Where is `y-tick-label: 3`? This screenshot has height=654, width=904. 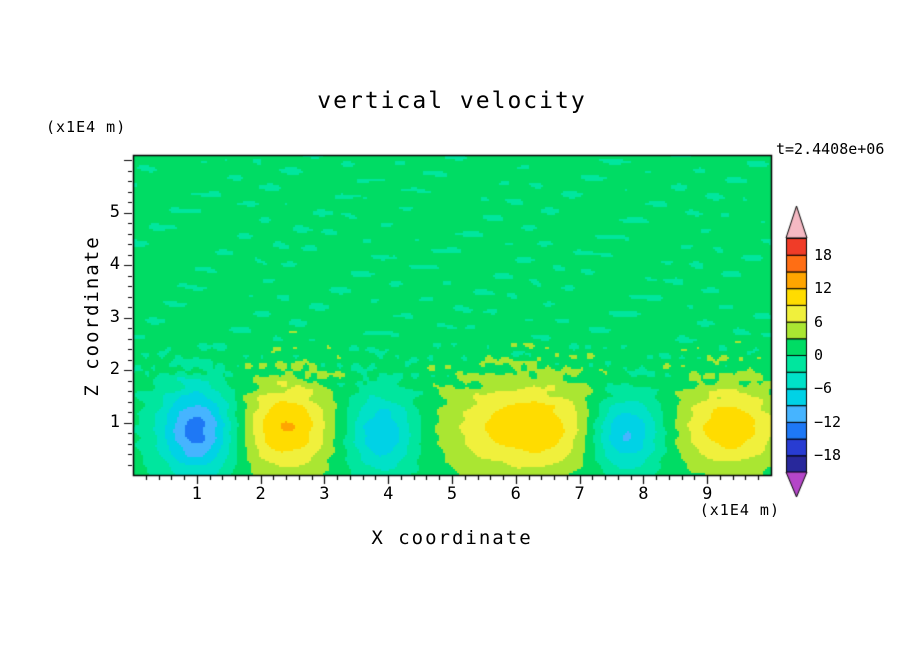
y-tick-label: 3 is located at coordinates (114, 316).